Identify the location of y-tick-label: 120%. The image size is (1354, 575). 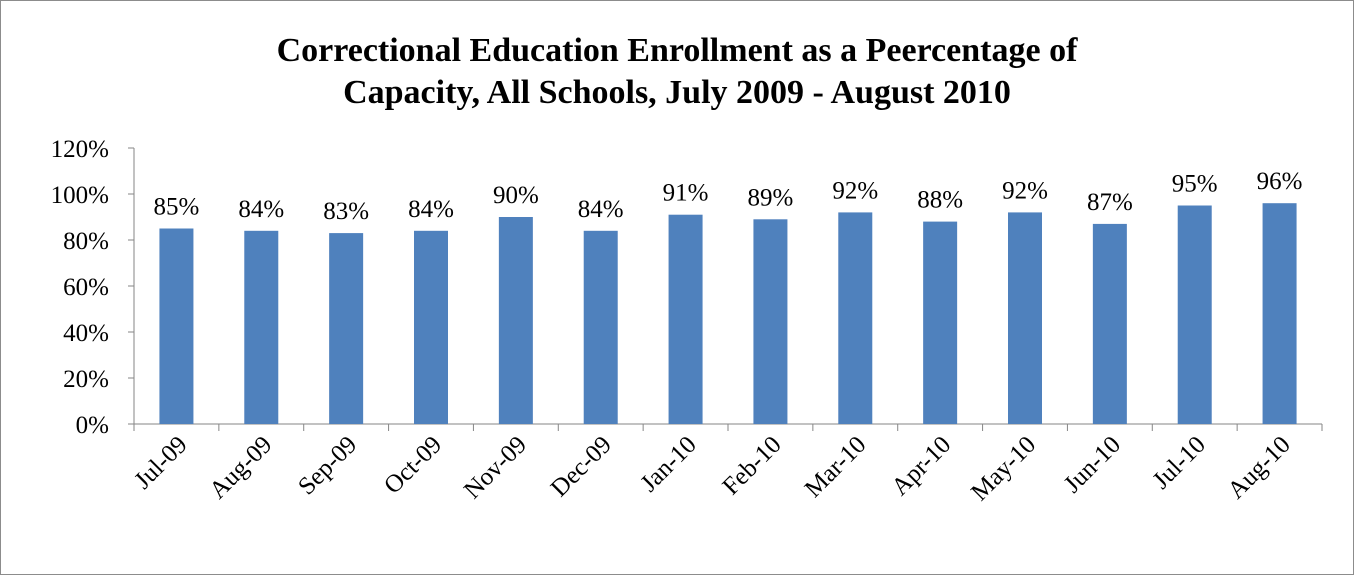
(80, 149).